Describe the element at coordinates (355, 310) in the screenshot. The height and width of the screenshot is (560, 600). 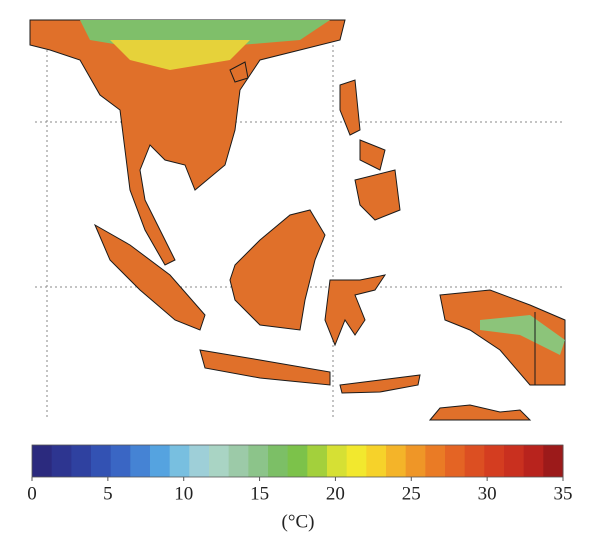
I see `sulawesi` at that location.